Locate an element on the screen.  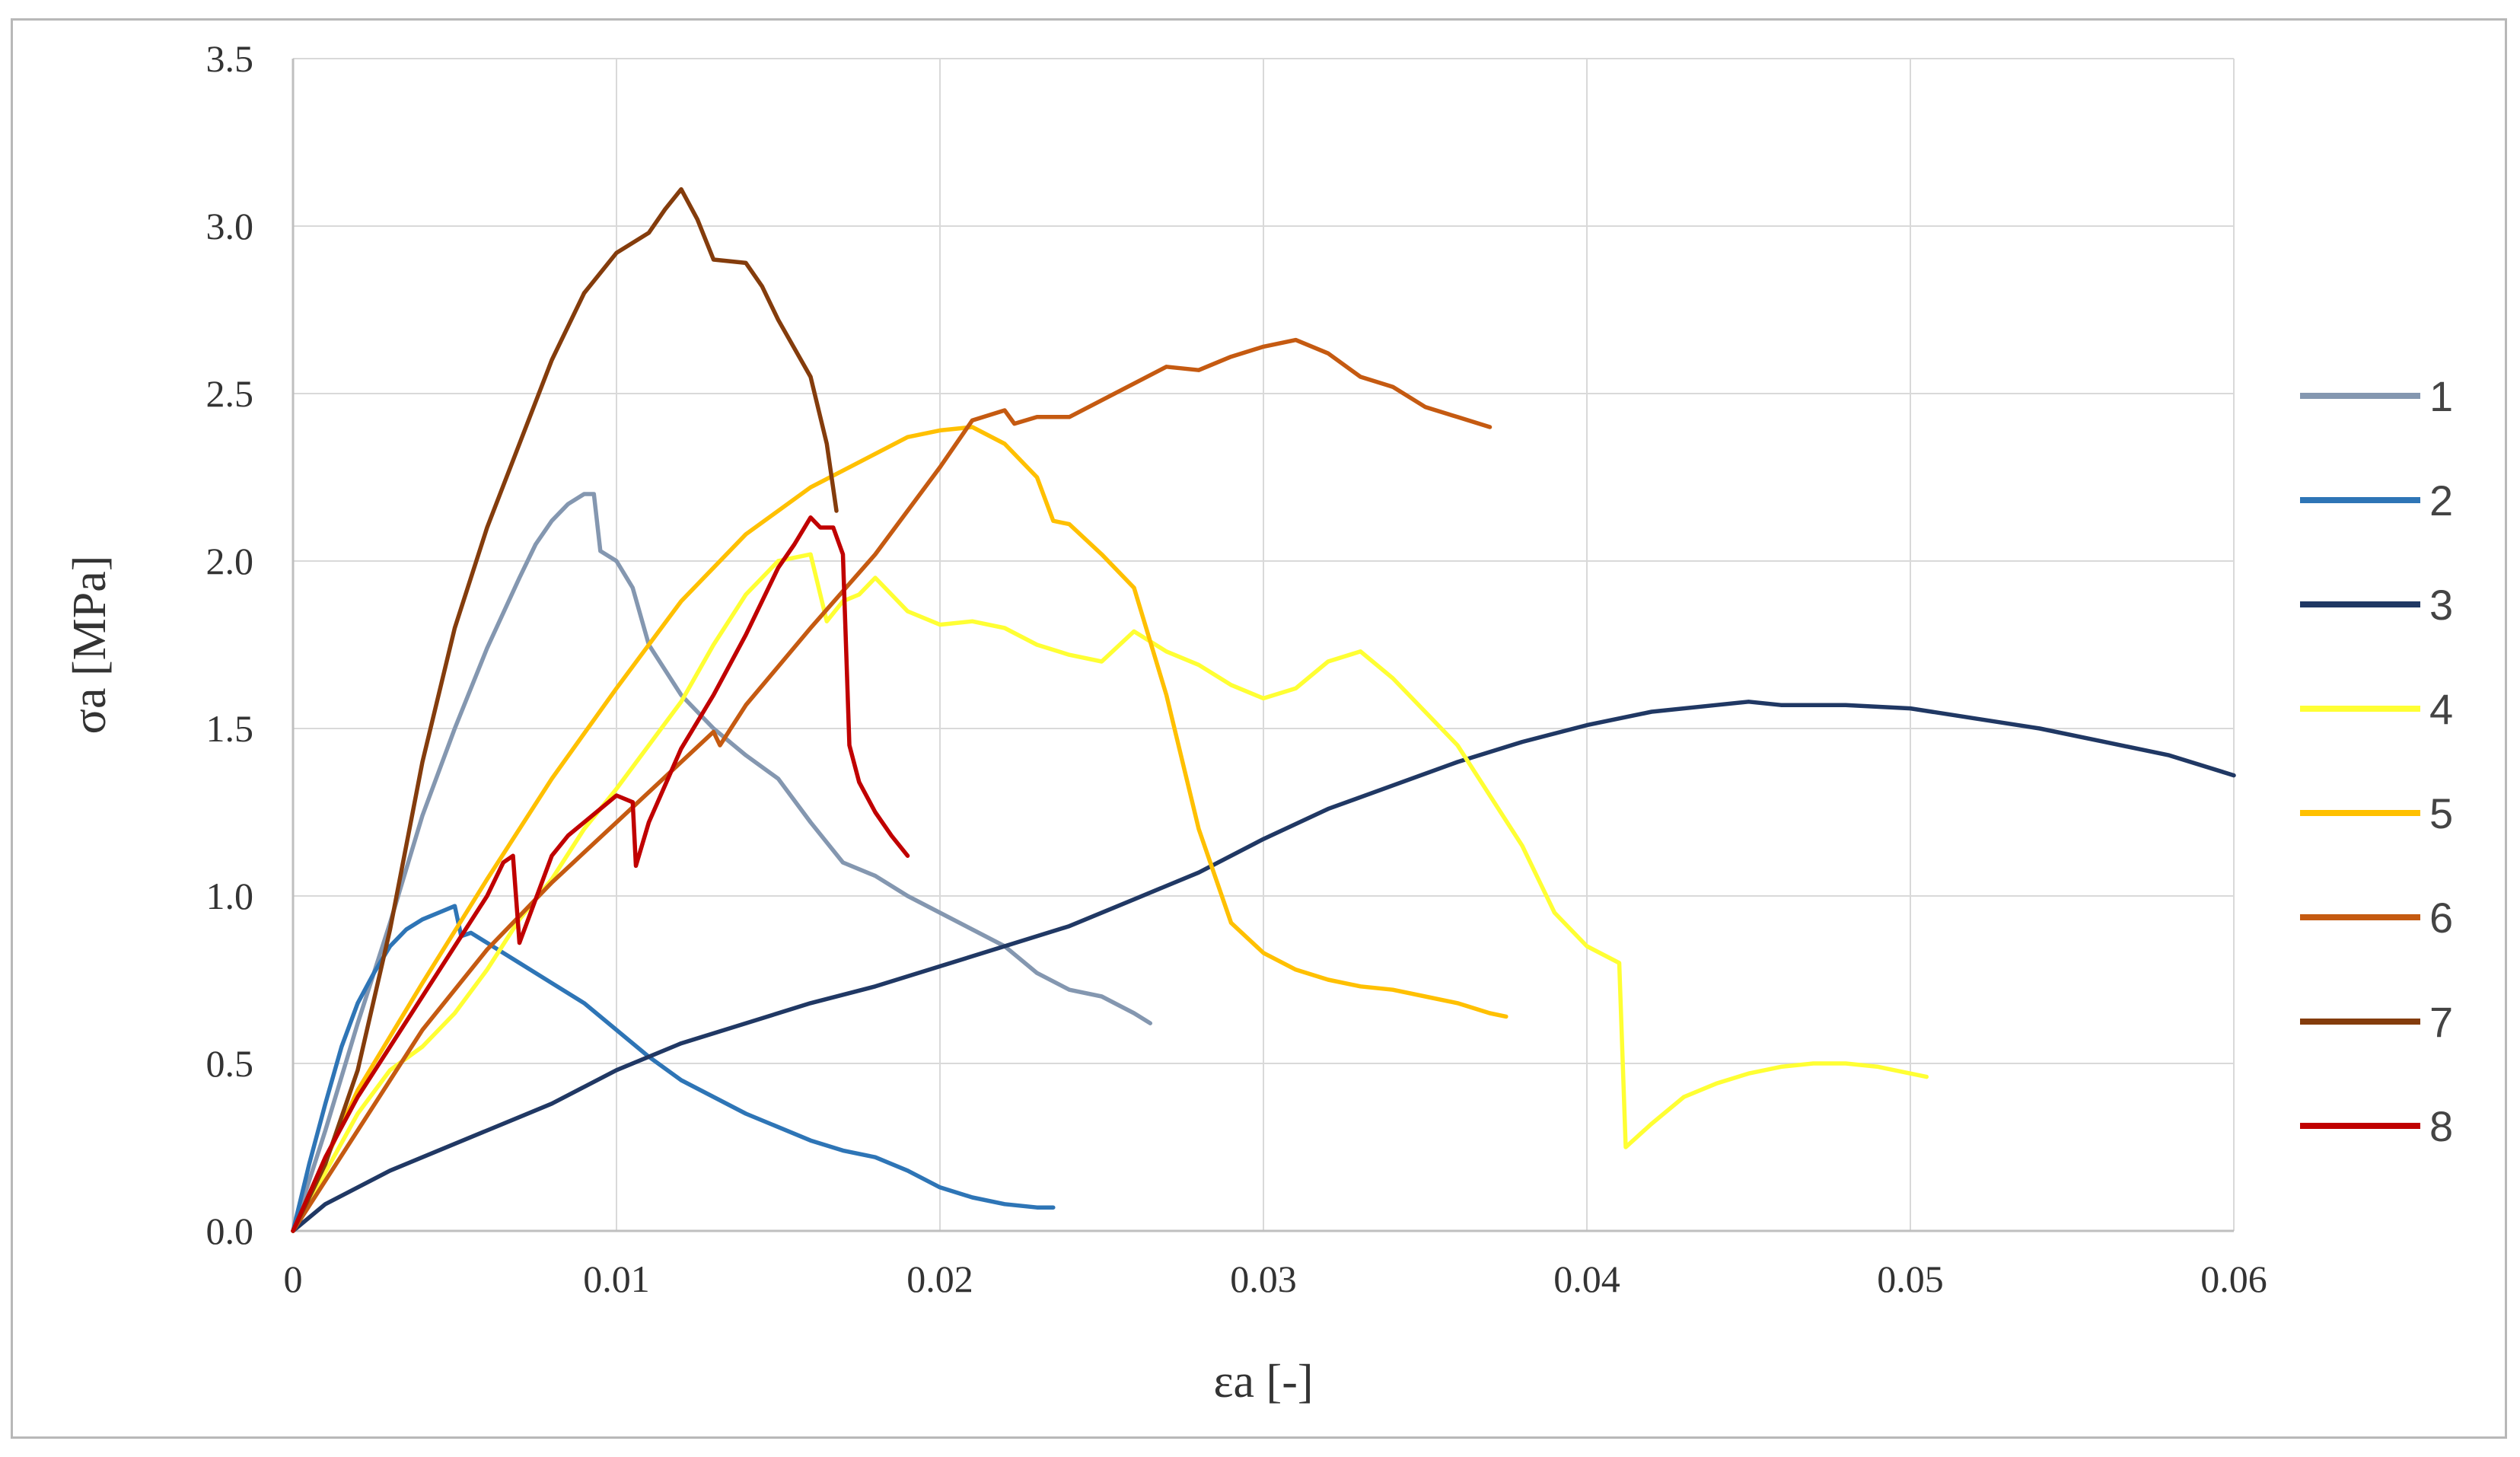
y-axis-label: σa [MPa] is located at coordinates (90, 645).